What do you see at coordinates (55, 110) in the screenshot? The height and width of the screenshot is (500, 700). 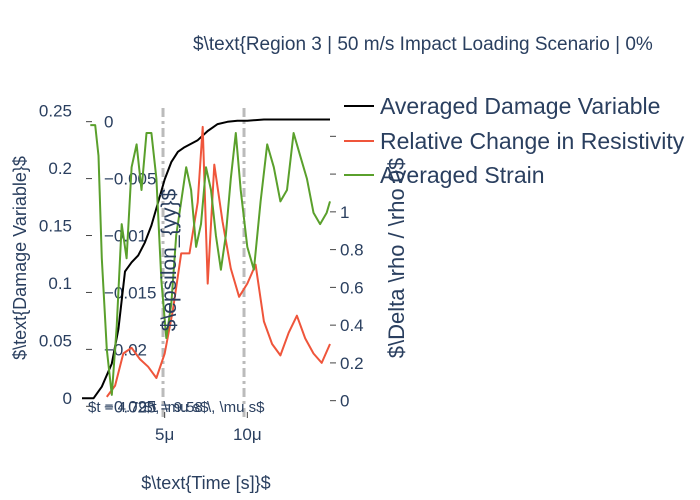 I see `y1-tick-label: 0.25` at bounding box center [55, 110].